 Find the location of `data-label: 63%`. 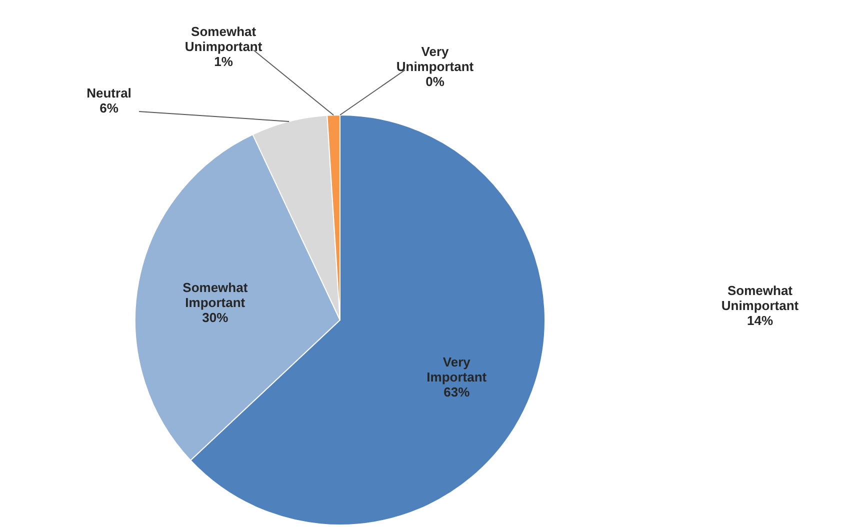

data-label: 63% is located at coordinates (457, 392).